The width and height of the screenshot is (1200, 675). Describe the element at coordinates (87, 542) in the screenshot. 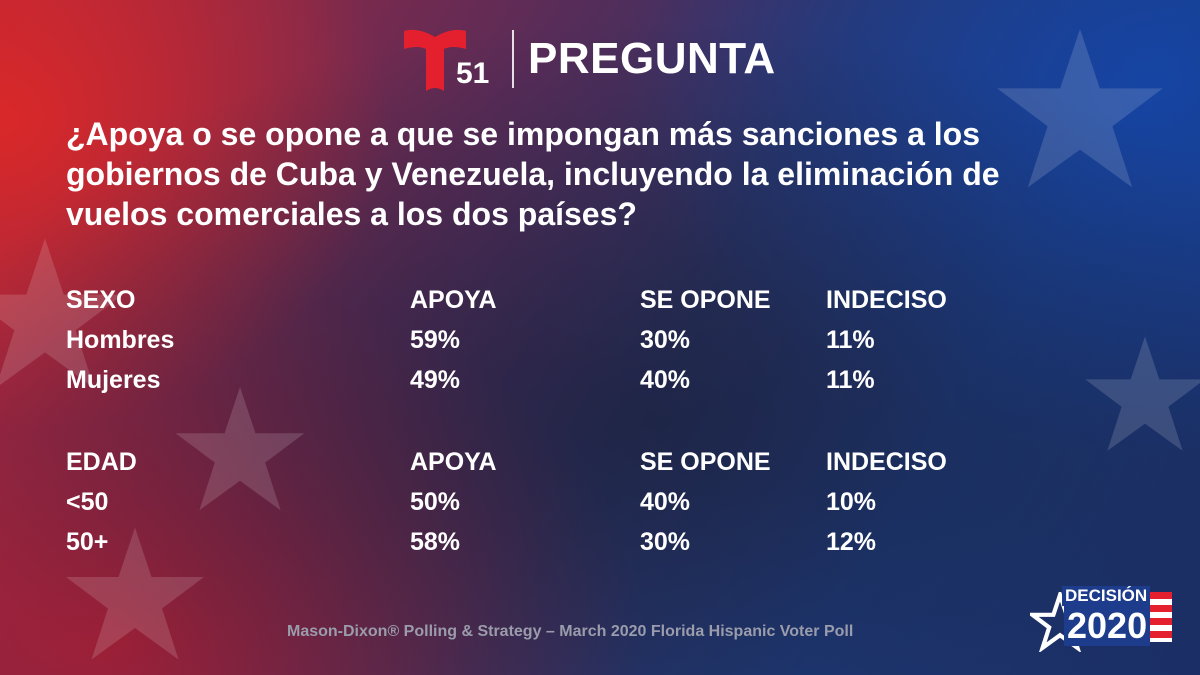

I see `table-cell: 50+` at that location.